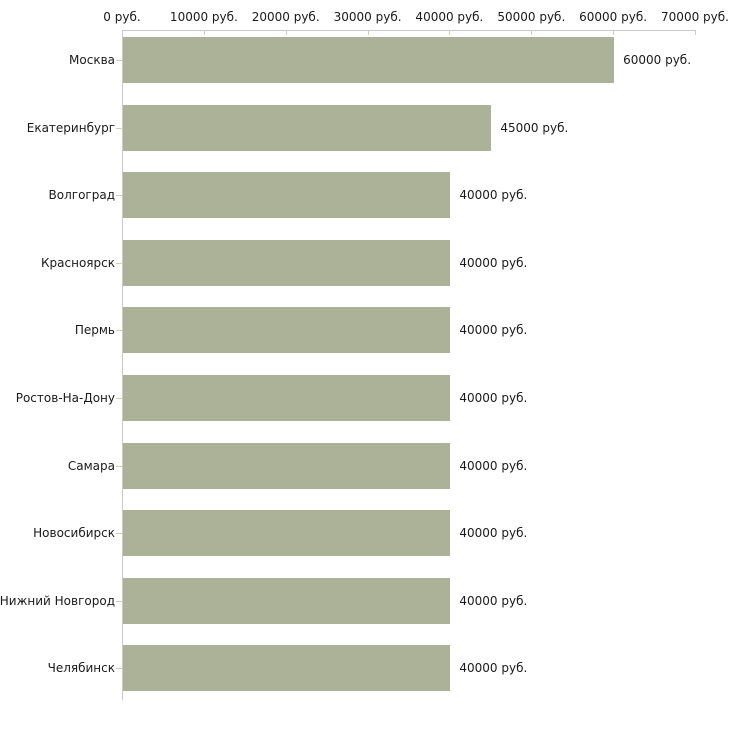 Image resolution: width=730 pixels, height=730 pixels. What do you see at coordinates (122, 17) in the screenshot?
I see `x-axis-tick-label: 0 руб.` at bounding box center [122, 17].